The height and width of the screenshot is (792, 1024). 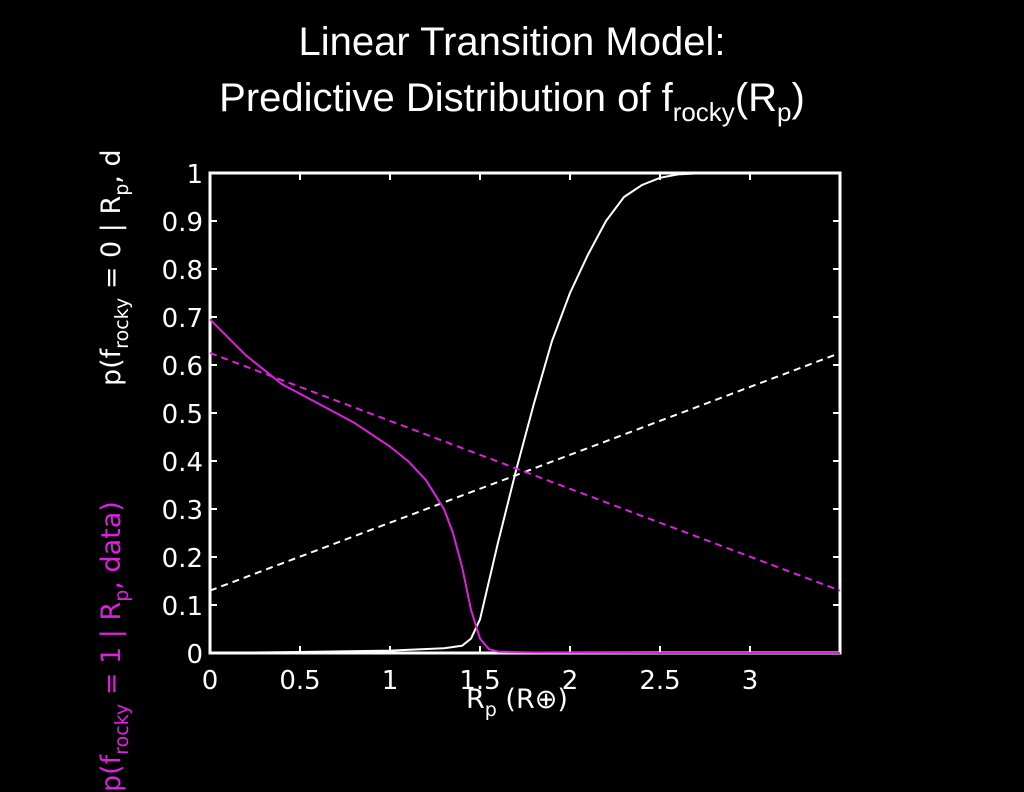 What do you see at coordinates (111, 246) in the screenshot?
I see `ylabel-white-mid: = 0 | R` at bounding box center [111, 246].